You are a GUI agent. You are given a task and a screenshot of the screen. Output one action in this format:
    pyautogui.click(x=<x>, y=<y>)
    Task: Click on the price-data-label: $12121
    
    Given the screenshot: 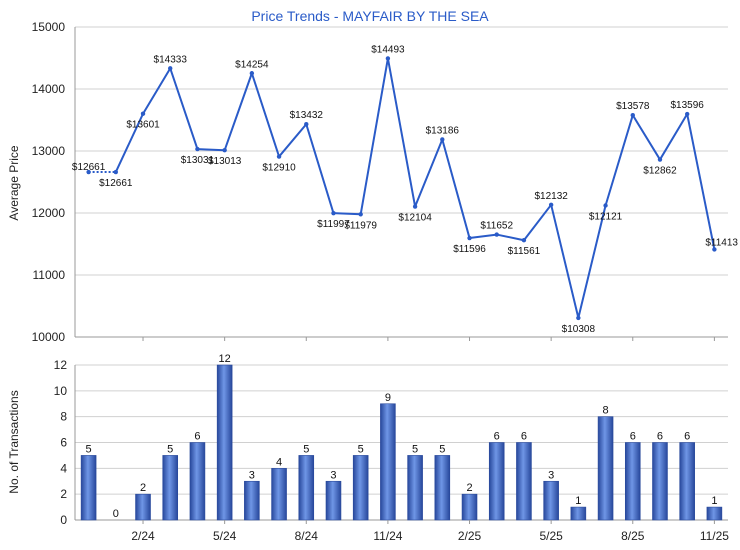 What is the action you would take?
    pyautogui.click(x=606, y=216)
    